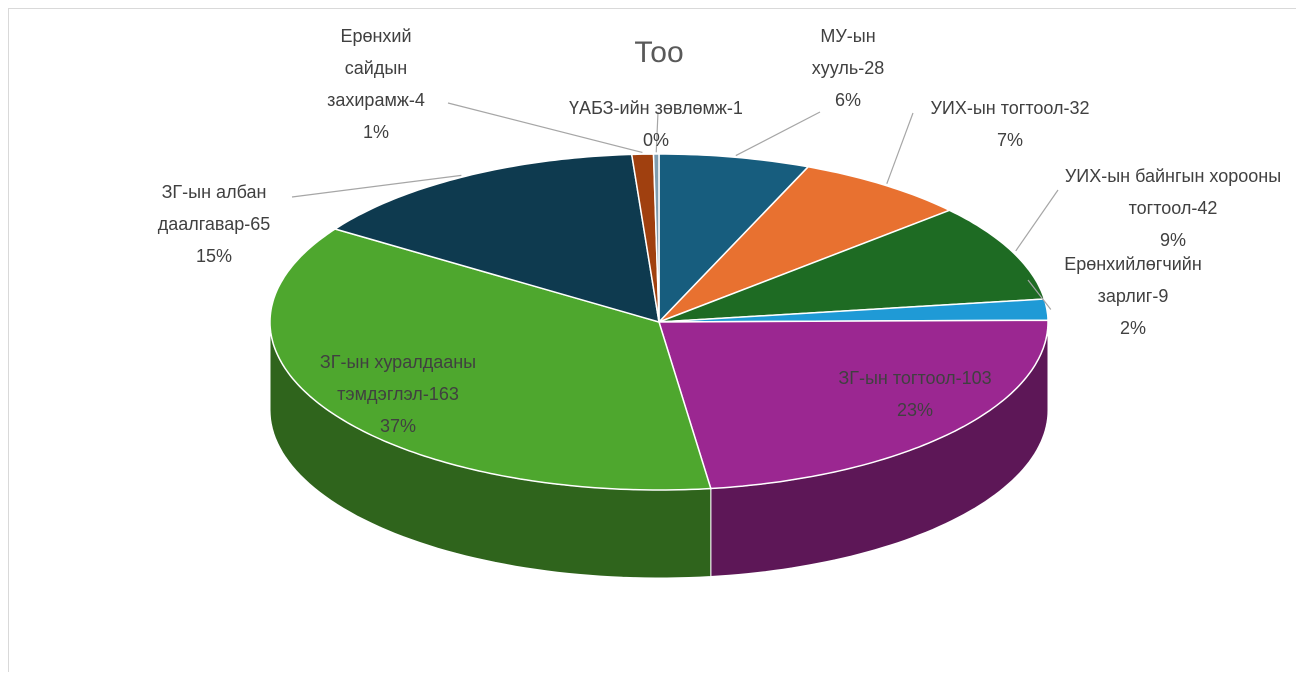 This screenshot has height=674, width=1298. What do you see at coordinates (659, 52) in the screenshot?
I see `chart-title: Тоо` at bounding box center [659, 52].